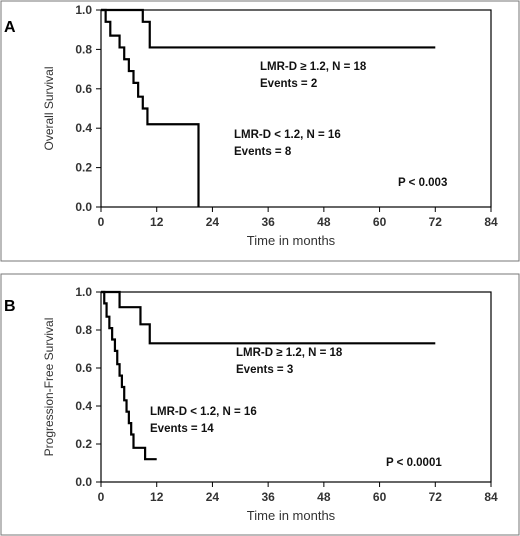 The image size is (520, 536). I want to click on y-axis-label: Overall Survival, so click(49, 108).